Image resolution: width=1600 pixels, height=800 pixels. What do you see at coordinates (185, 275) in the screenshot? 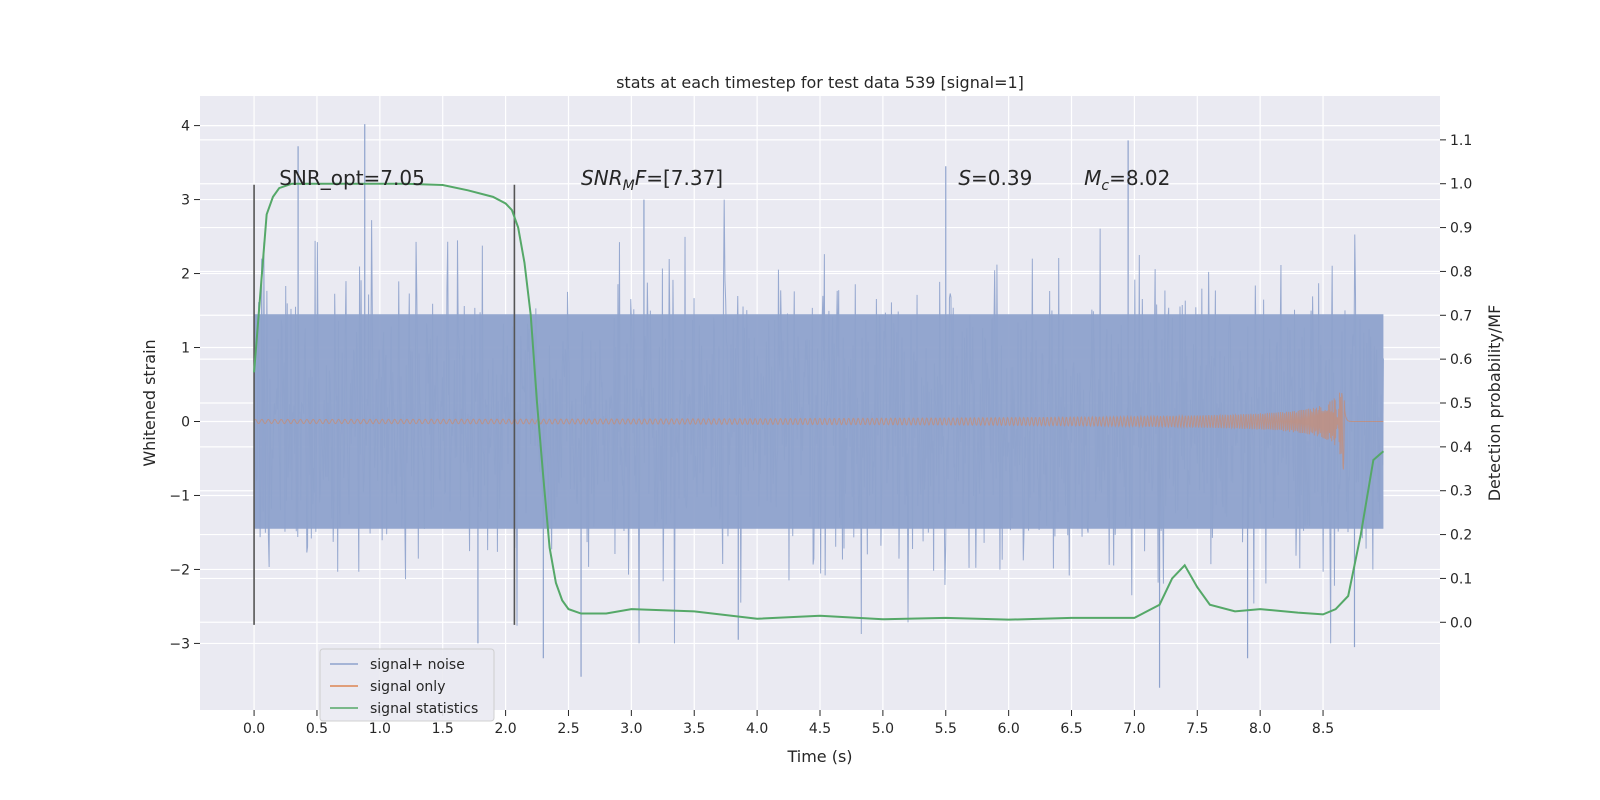
I see `tick-label-yl-5: 2` at bounding box center [185, 275].